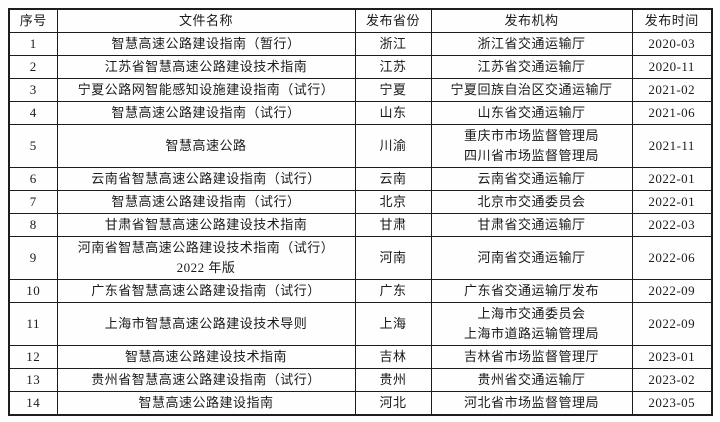 This screenshot has width=720, height=422. Describe the element at coordinates (33, 403) in the screenshot. I see `cell-serial-number: 14` at that location.